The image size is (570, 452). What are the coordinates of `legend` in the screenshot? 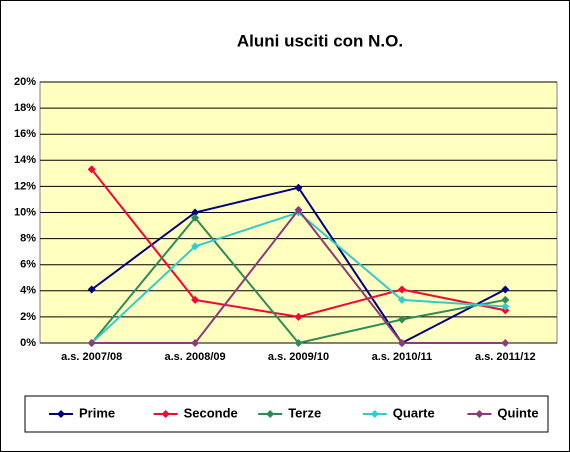 It's located at (286, 414).